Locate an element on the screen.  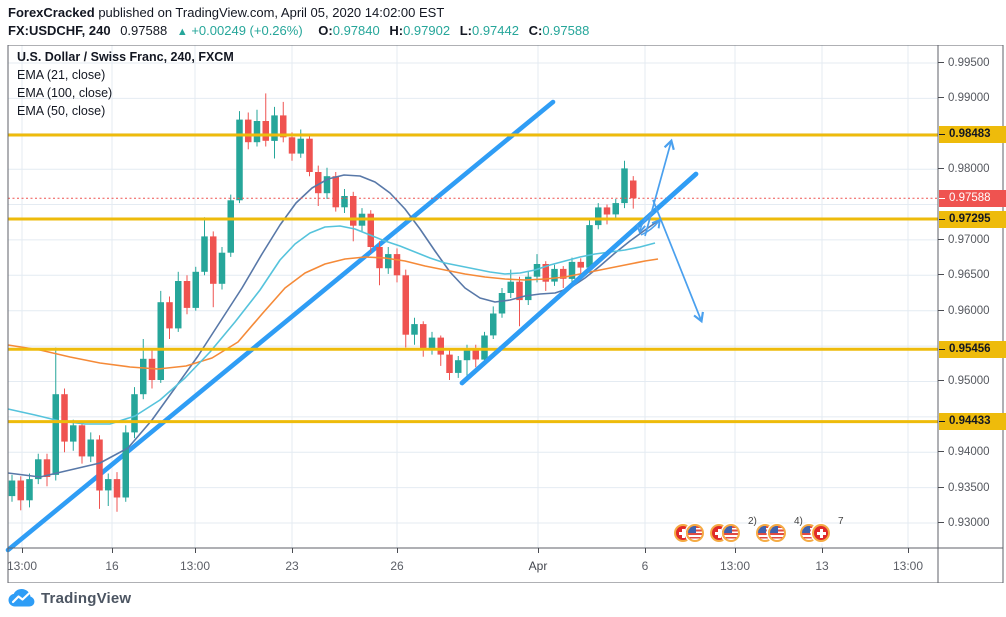
low-label: L: is located at coordinates (465, 30).